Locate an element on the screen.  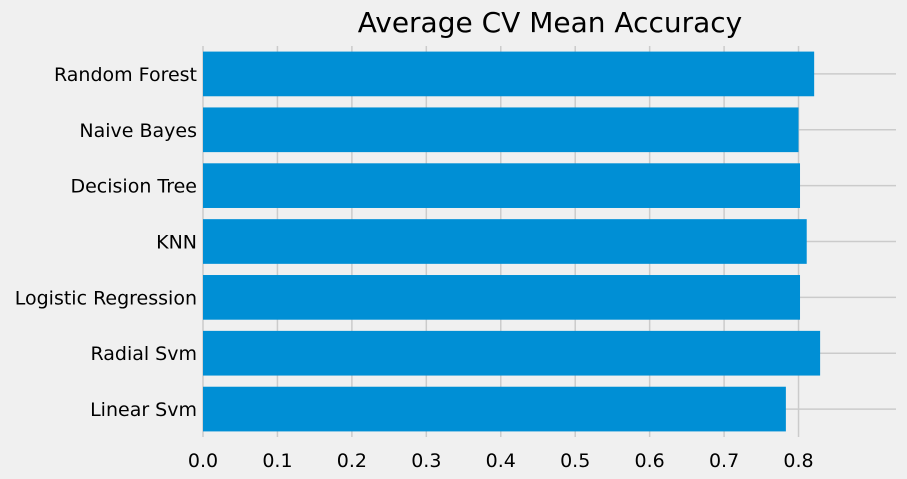
x-tick-label: 0.3 is located at coordinates (426, 461).